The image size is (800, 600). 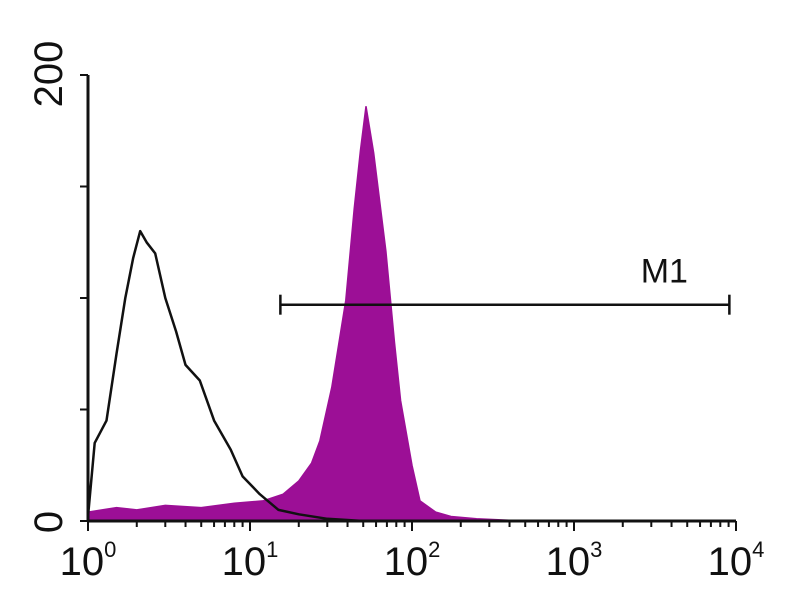 What do you see at coordinates (758, 549) in the screenshot?
I see `x-tick-exponent: 4` at bounding box center [758, 549].